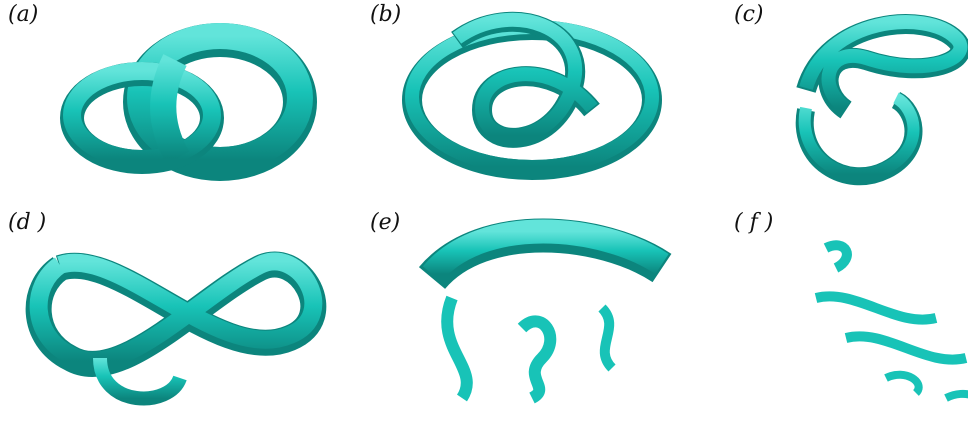 This screenshot has width=968, height=426. Describe the element at coordinates (545, 311) in the screenshot. I see `breaking-arch-render` at that location.